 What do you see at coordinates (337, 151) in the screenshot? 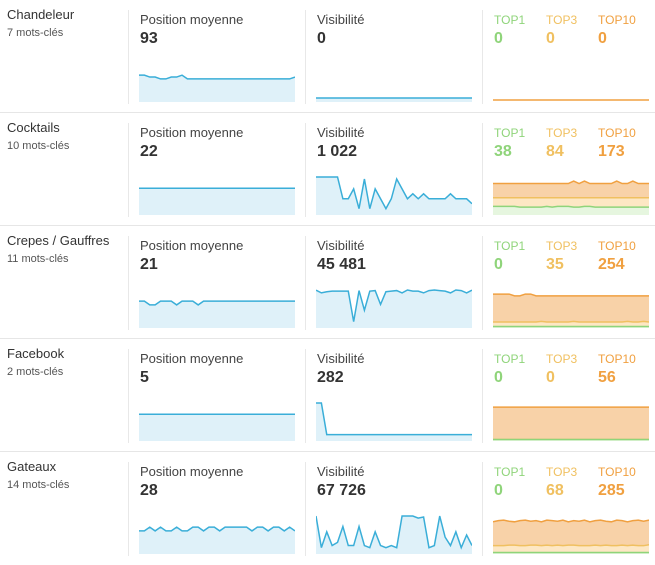
I see `visibility-value: 1 022` at bounding box center [337, 151].